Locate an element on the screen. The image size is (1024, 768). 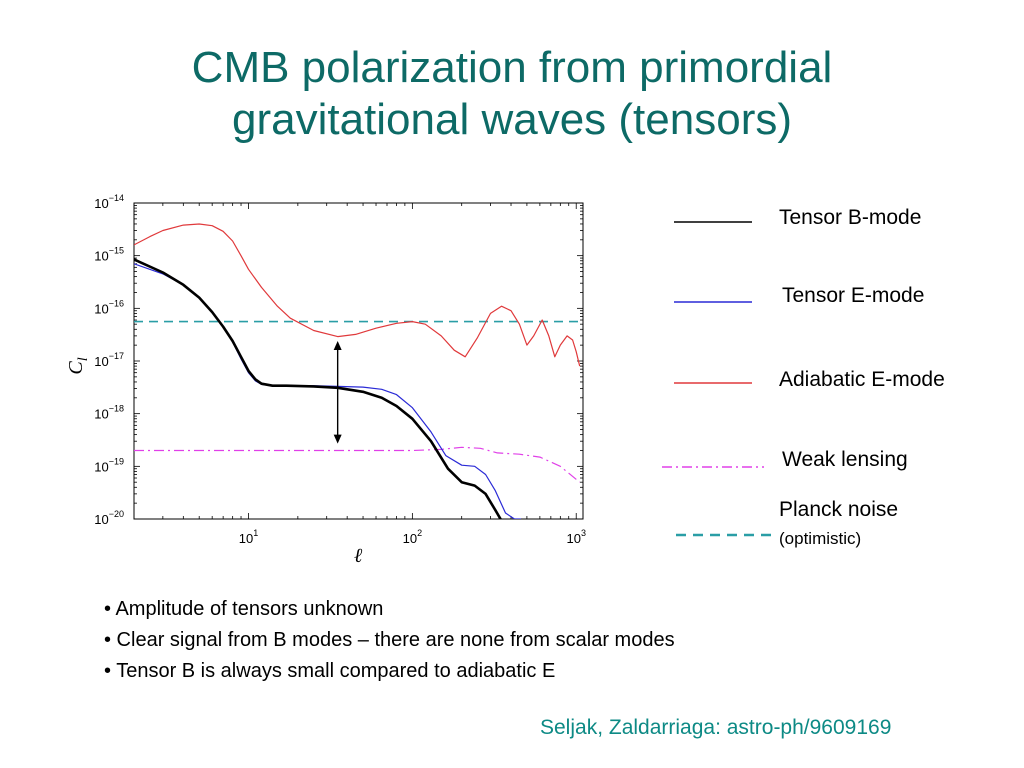
arrow-head-up is located at coordinates (337, 345).